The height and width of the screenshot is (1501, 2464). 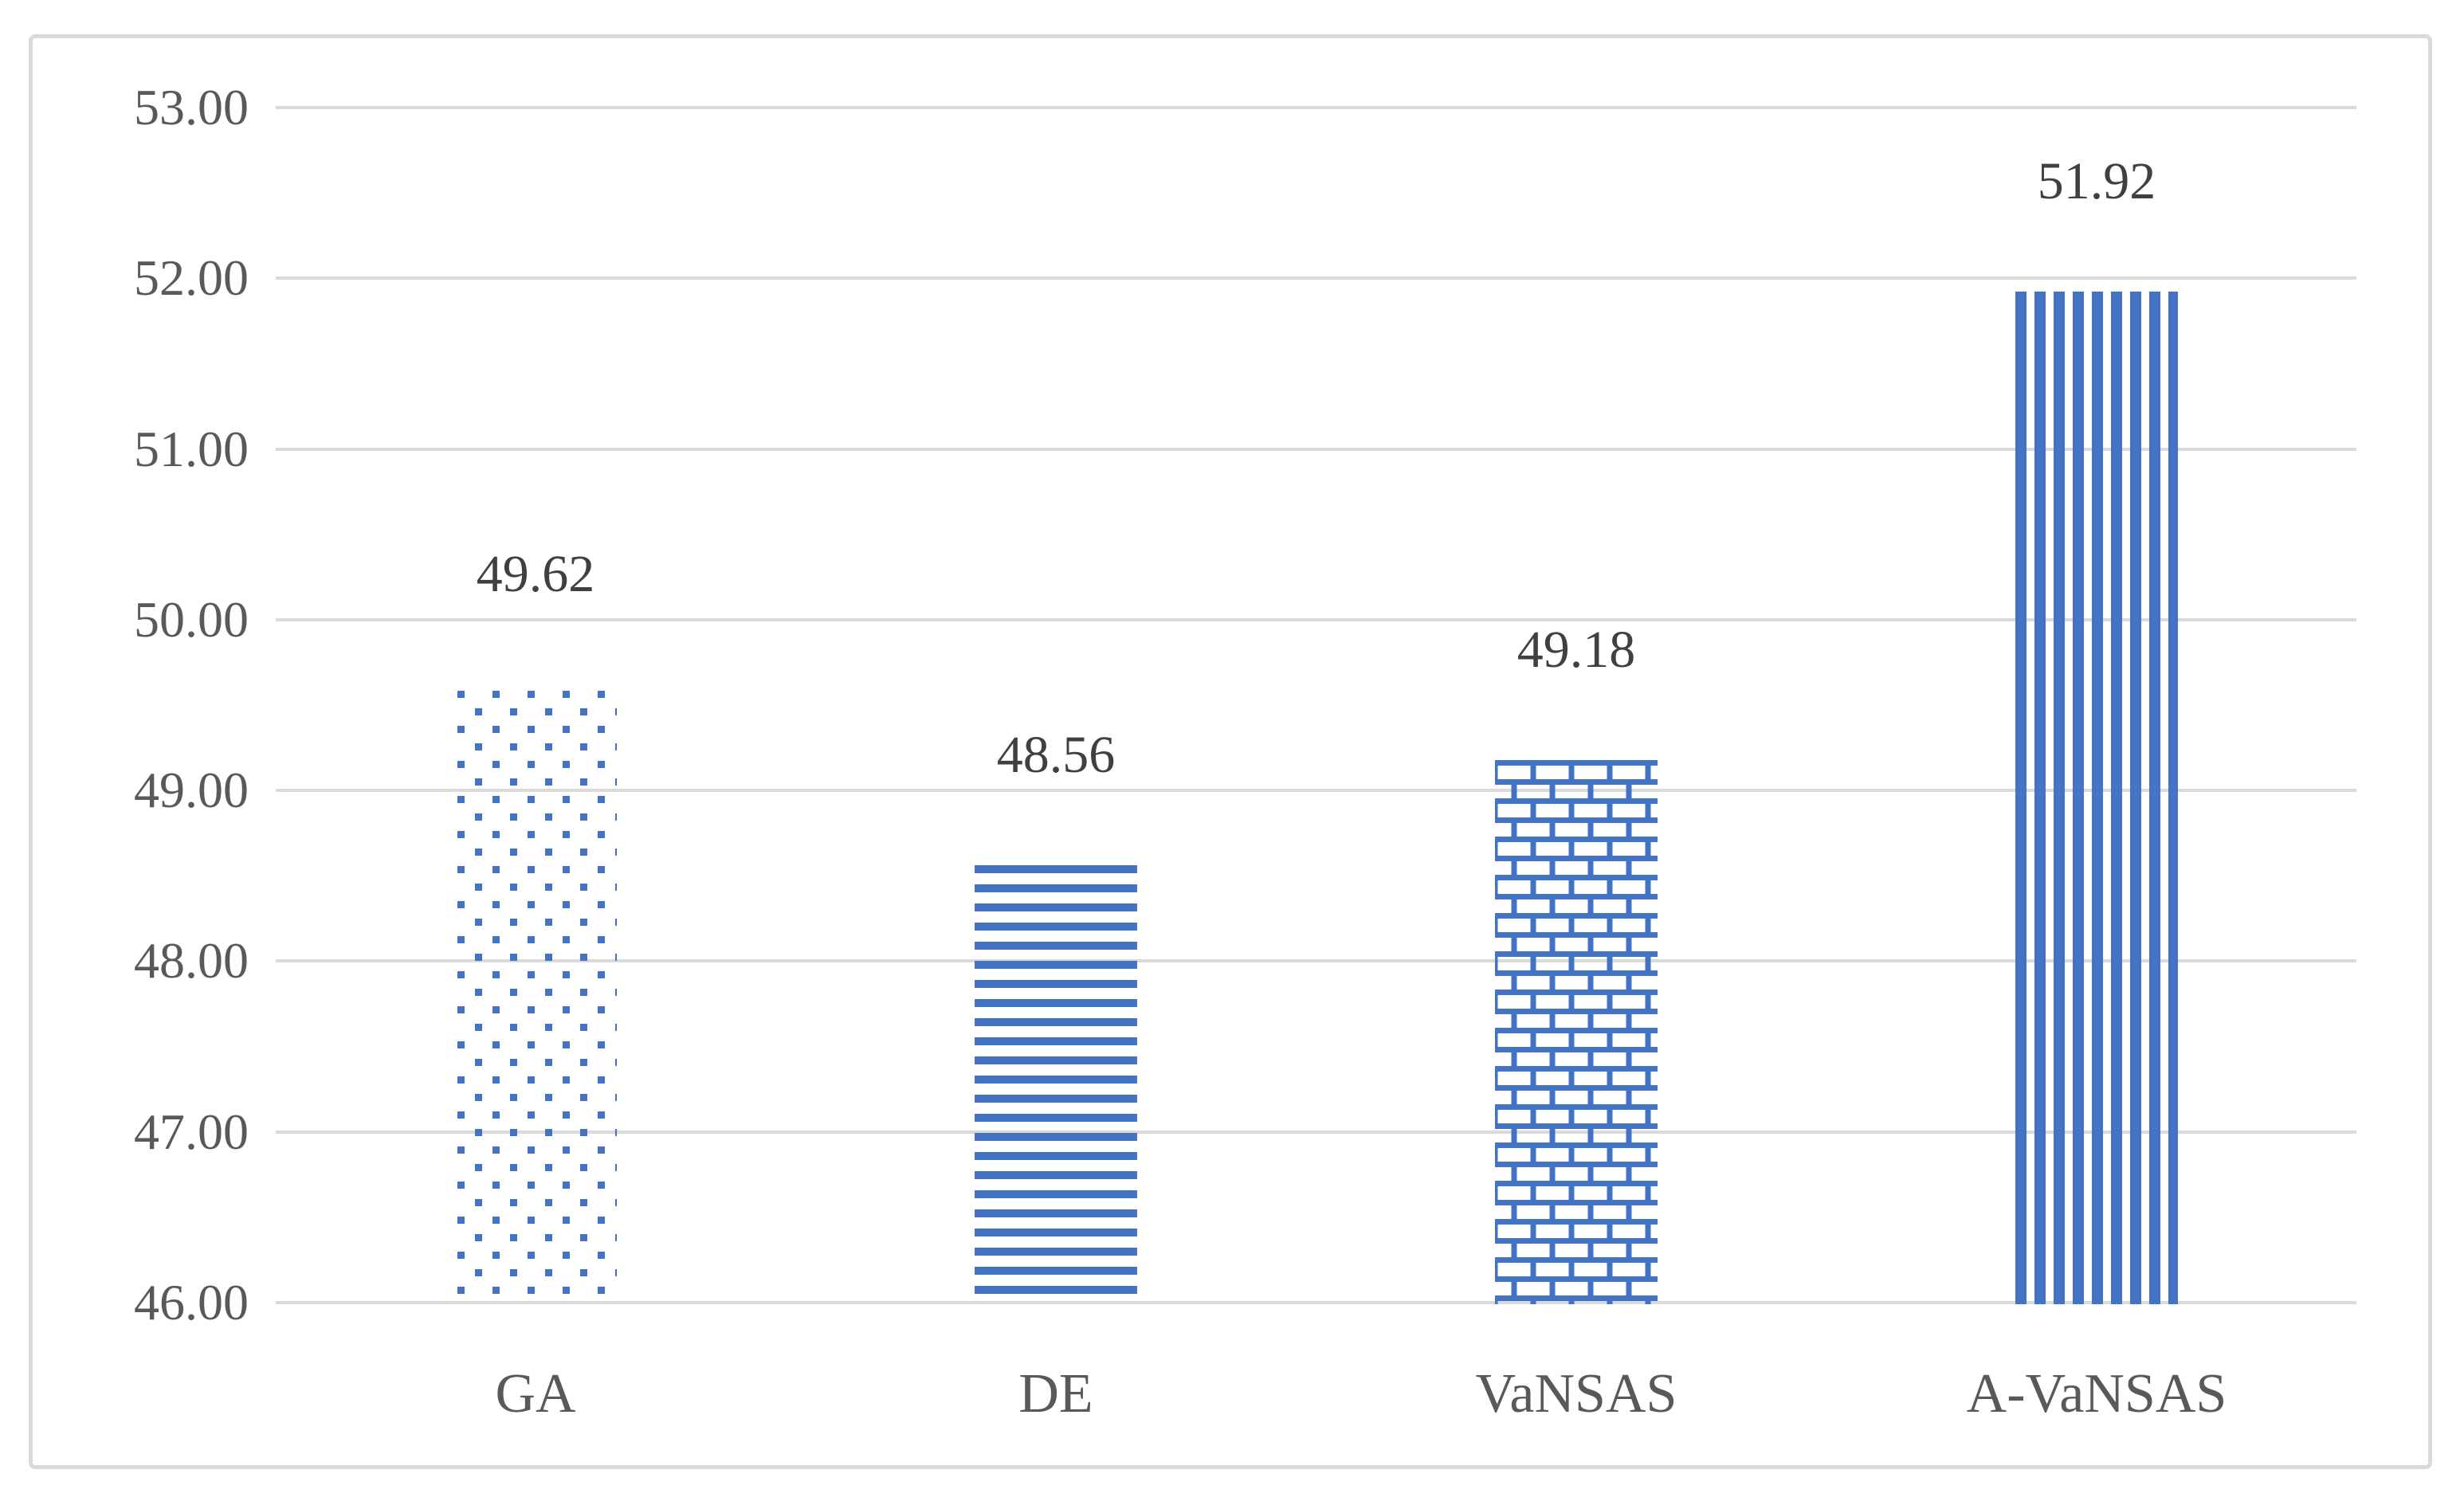 What do you see at coordinates (535, 1394) in the screenshot?
I see `x-tick-label-ga: GA` at bounding box center [535, 1394].